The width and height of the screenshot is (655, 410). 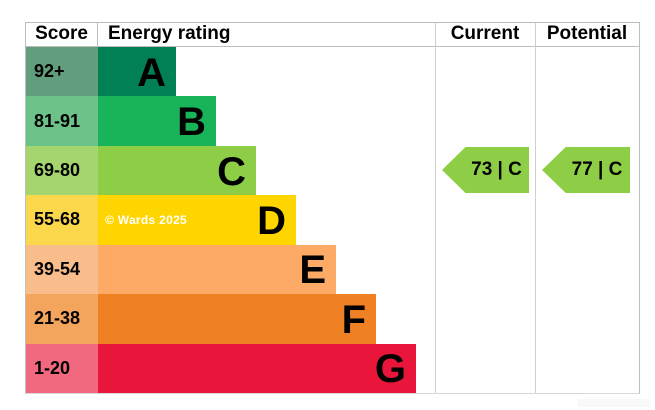 I want to click on band-bar-a: A, so click(x=137, y=72).